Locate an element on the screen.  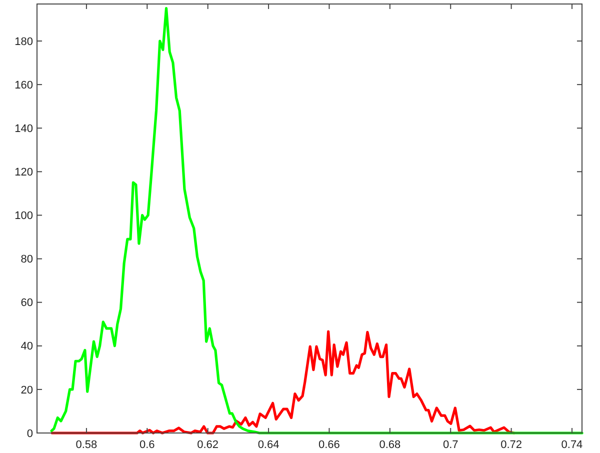
y-tick-label: 80 is located at coordinates (26, 260).